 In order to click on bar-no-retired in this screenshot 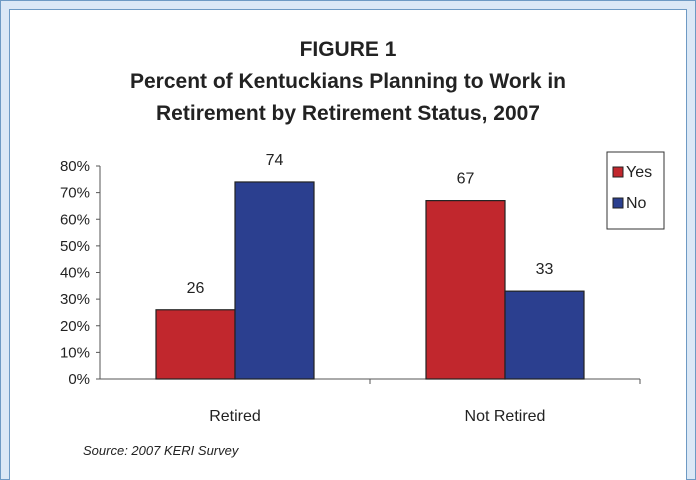, I will do `click(274, 280)`.